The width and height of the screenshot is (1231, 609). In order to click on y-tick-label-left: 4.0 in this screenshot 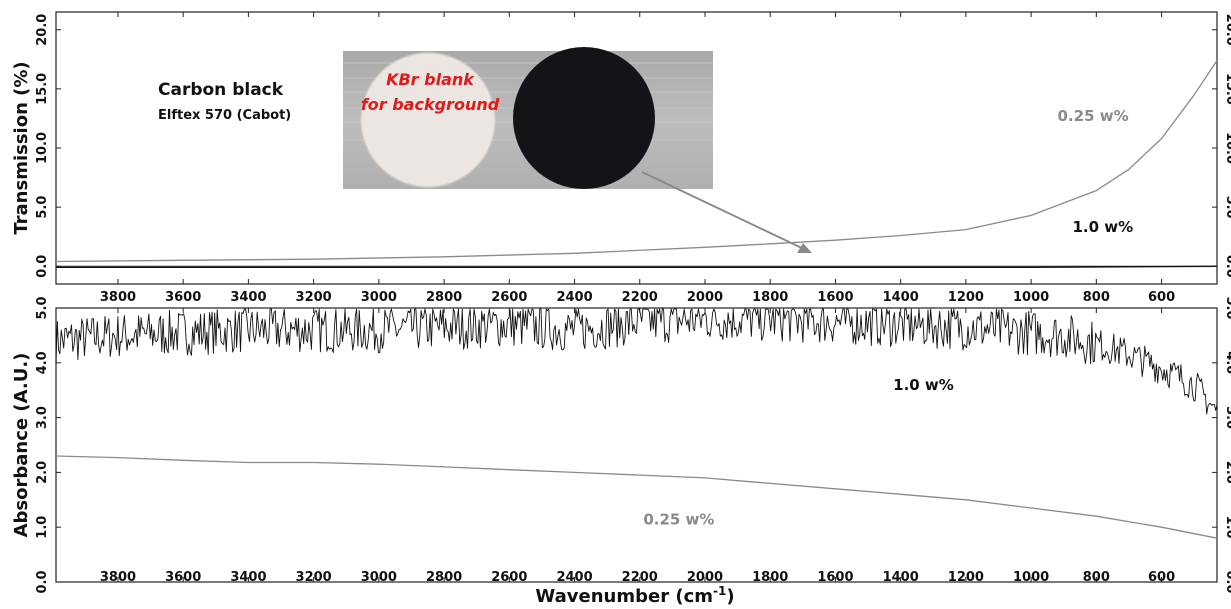, I will do `click(42, 362)`.